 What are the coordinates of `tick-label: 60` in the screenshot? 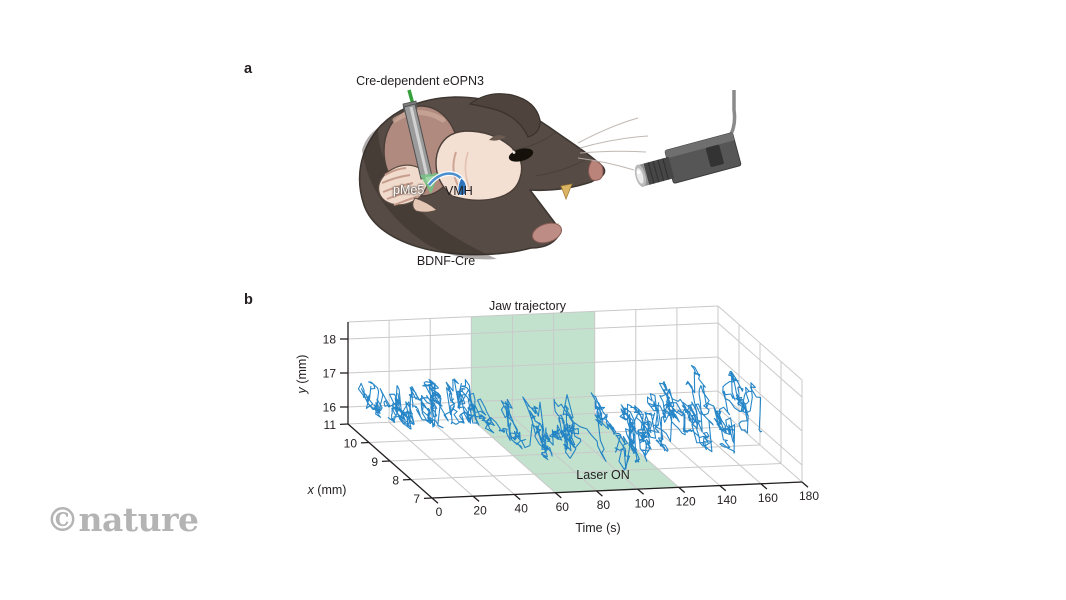 It's located at (563, 507).